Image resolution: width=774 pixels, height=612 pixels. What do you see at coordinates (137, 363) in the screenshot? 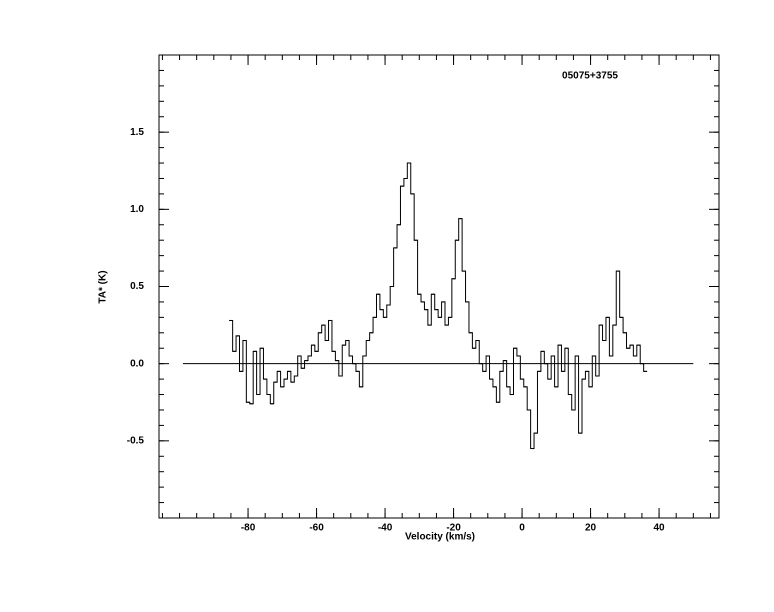
I see `y-tick-label: 0.0` at bounding box center [137, 363].